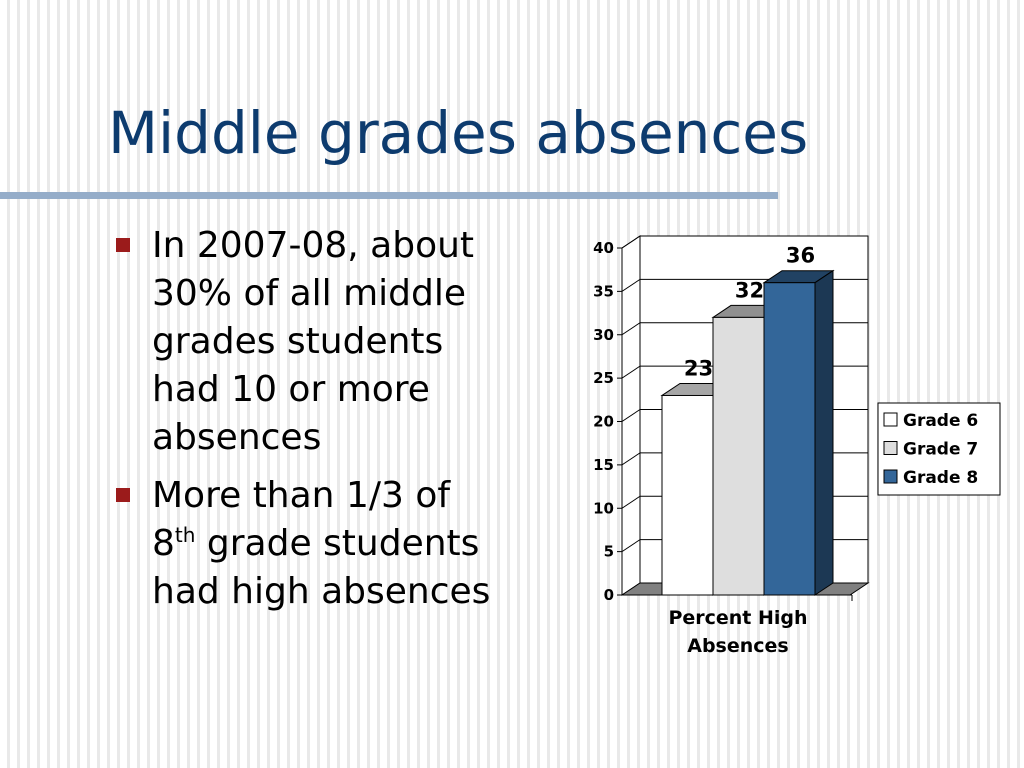 This screenshot has height=768, width=1024. I want to click on data-label: 32, so click(749, 290).